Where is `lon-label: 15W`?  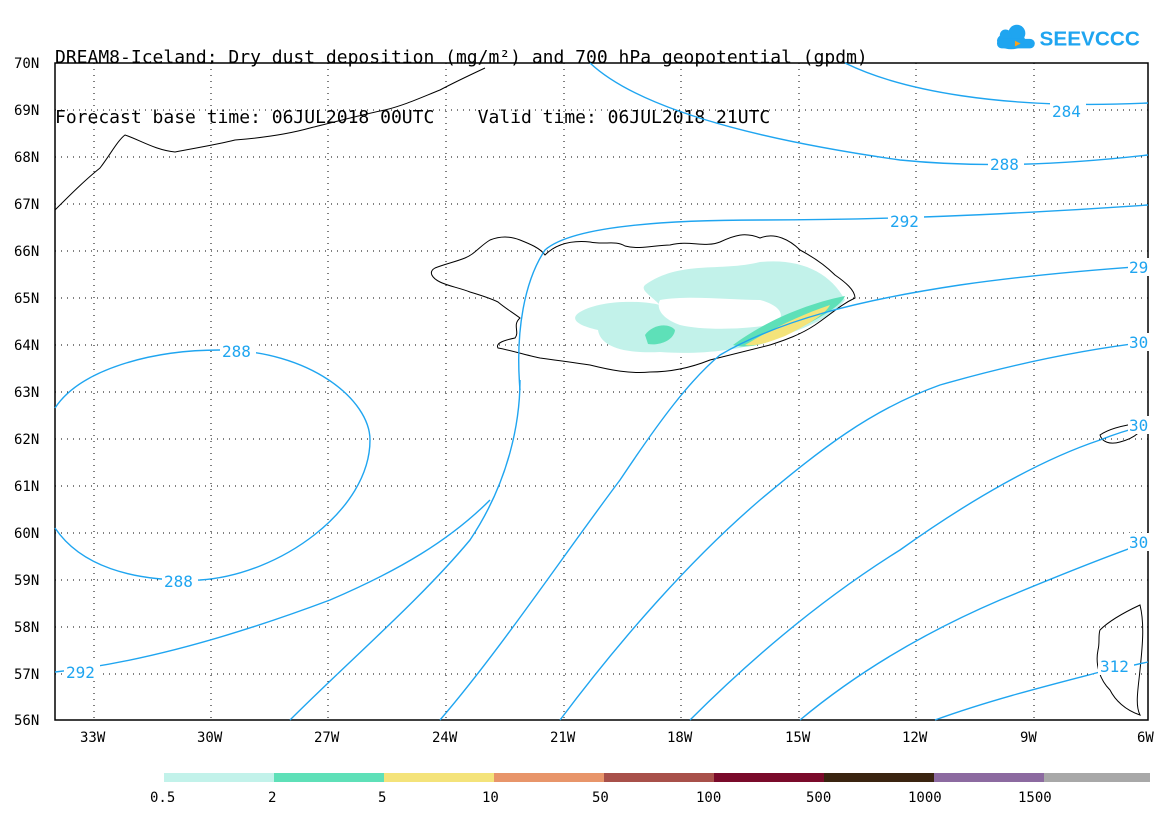 lon-label: 15W is located at coordinates (798, 738).